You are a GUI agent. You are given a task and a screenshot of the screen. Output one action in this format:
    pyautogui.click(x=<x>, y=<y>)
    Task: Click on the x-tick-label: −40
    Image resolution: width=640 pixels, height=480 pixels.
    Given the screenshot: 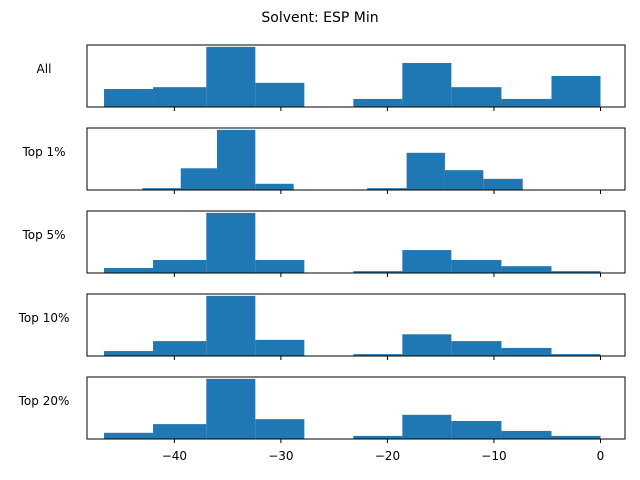 What is the action you would take?
    pyautogui.click(x=174, y=456)
    